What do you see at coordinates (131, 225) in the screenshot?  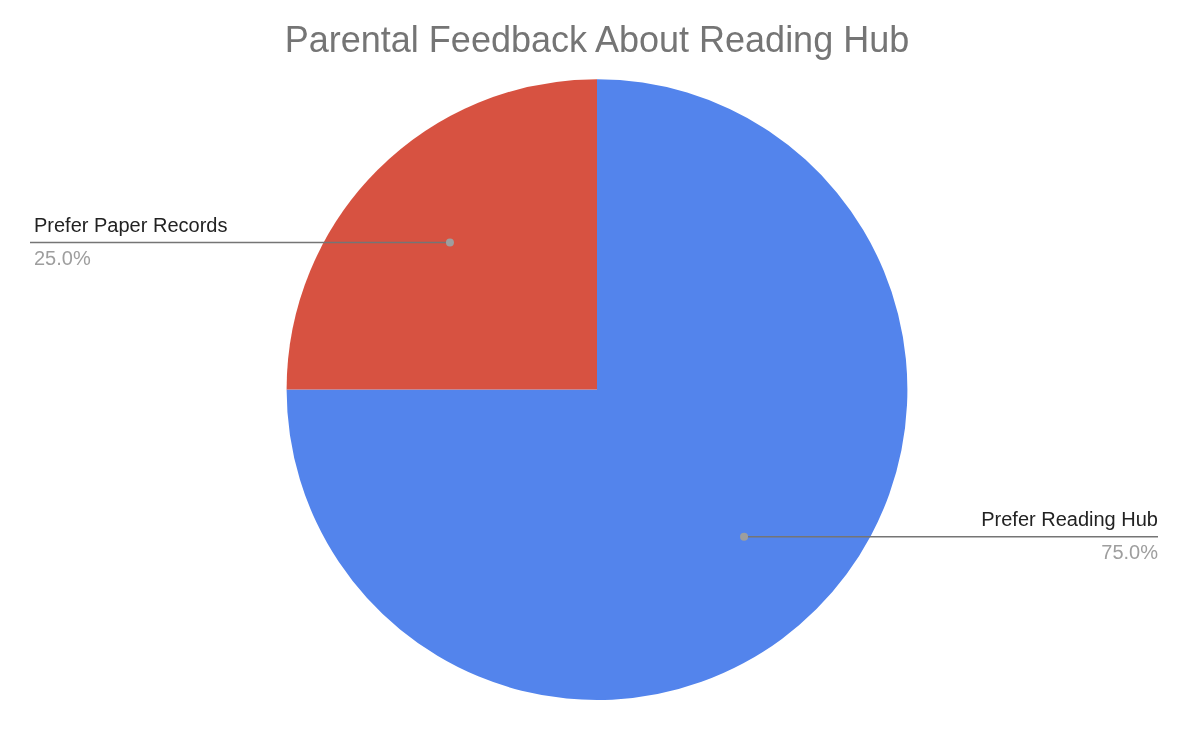 I see `slice-label: Prefer Paper Records` at bounding box center [131, 225].